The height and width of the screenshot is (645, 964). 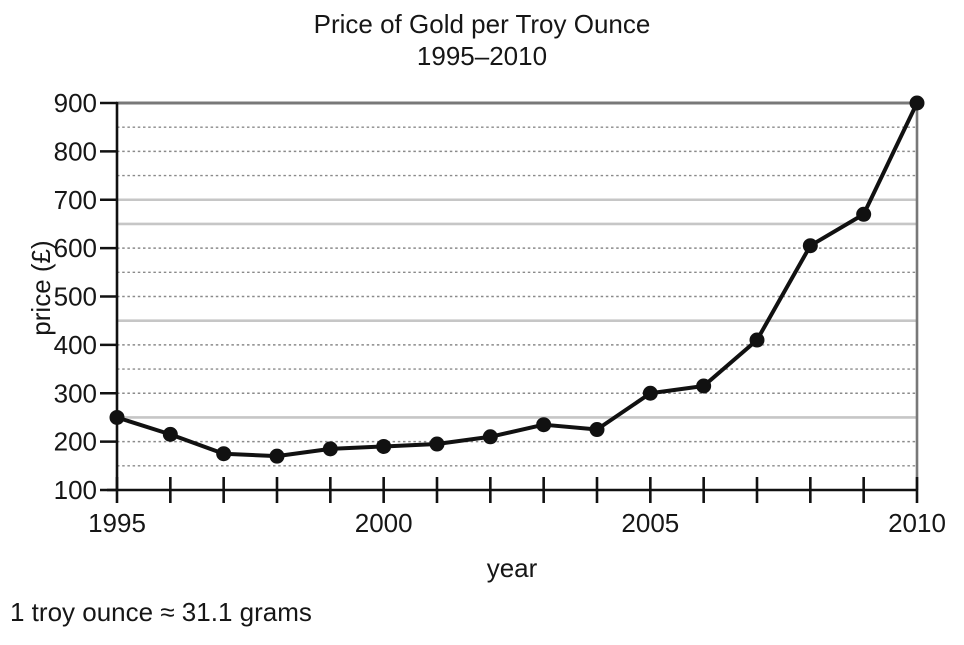 What do you see at coordinates (482, 56) in the screenshot?
I see `chart-title-line-2: 1995–2010` at bounding box center [482, 56].